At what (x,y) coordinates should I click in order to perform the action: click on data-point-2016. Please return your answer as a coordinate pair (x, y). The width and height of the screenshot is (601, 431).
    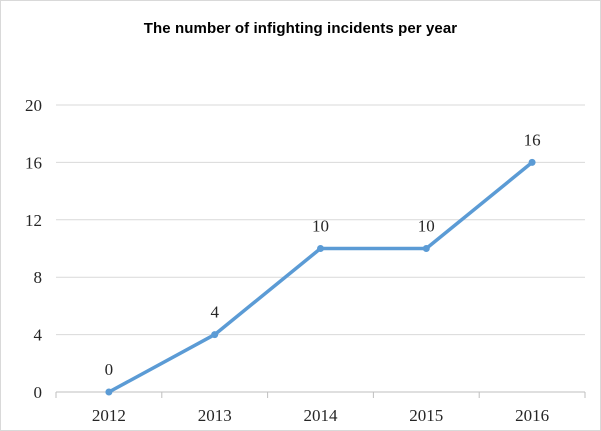
    Looking at the image, I should click on (532, 162).